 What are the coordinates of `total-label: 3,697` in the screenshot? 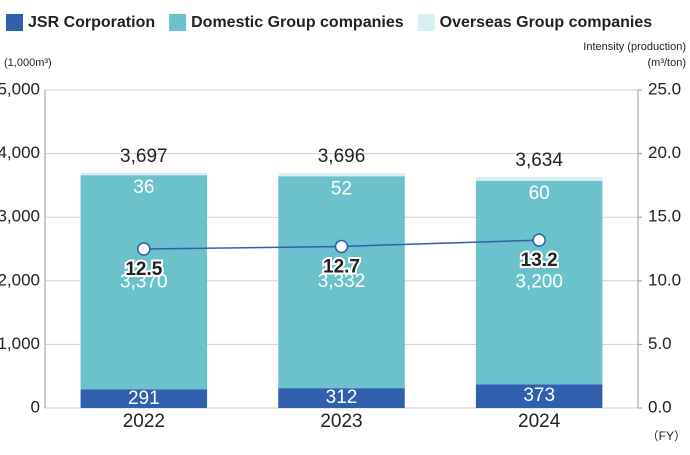 It's located at (144, 156).